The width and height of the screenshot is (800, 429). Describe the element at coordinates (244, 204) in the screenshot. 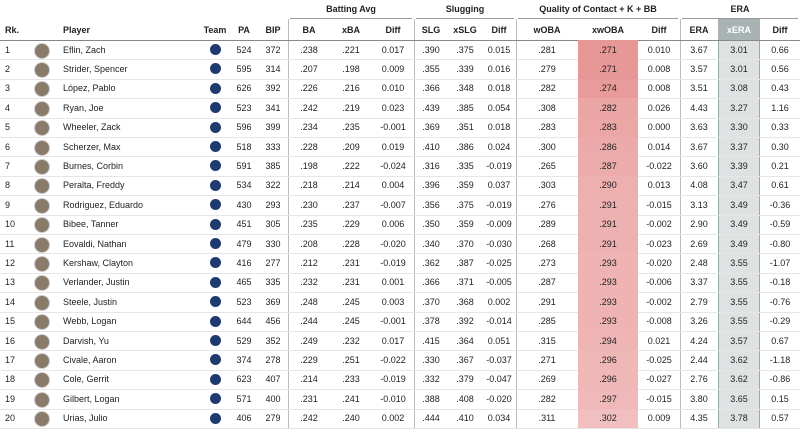

I see `stat-cell: 430` at that location.